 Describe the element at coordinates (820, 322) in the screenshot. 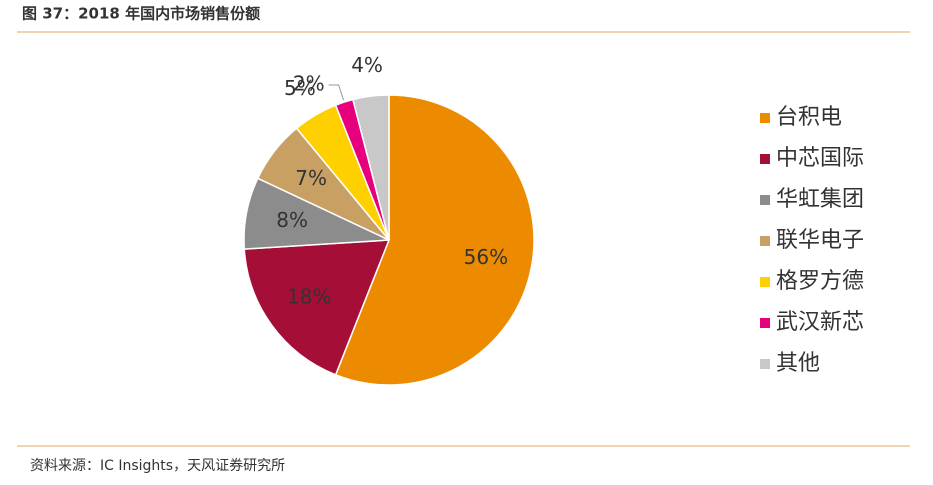

I see `legend-label: 武汉新芯` at that location.